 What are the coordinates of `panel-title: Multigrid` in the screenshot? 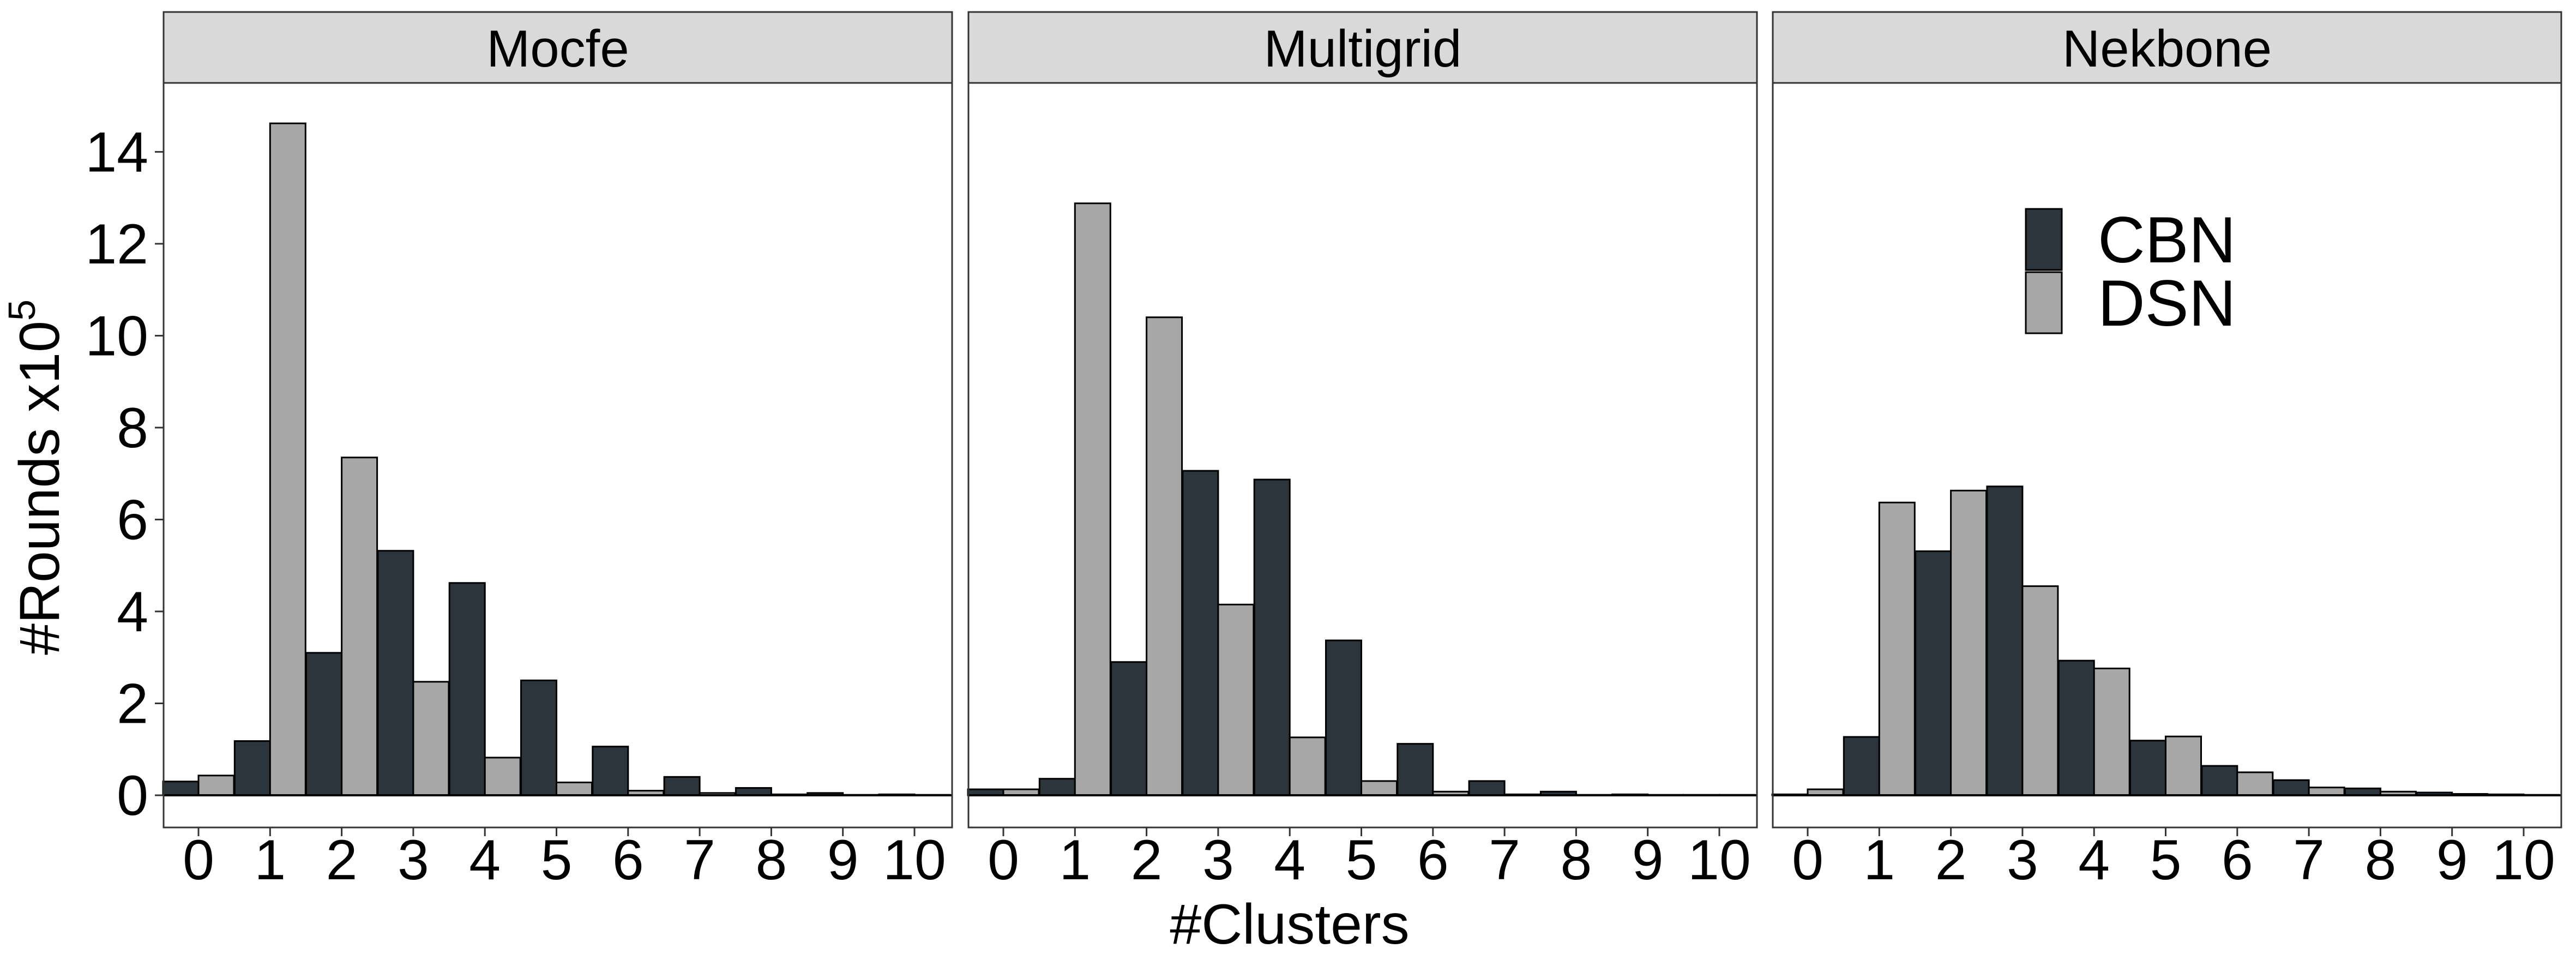 It's located at (1363, 49).